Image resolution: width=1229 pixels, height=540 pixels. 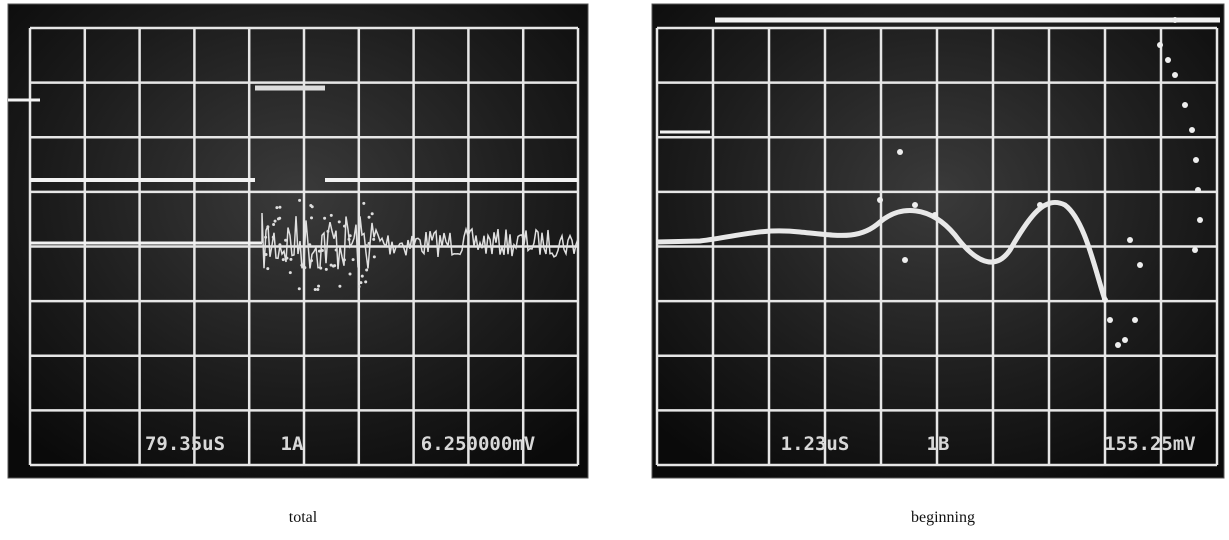 I want to click on readout: 79.35uS, so click(x=185, y=444).